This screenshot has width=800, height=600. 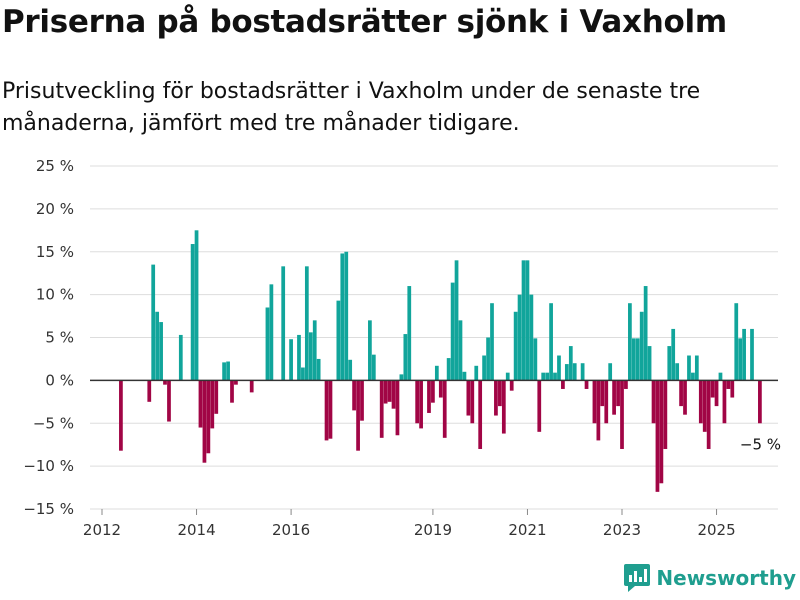 I want to click on brand-name: Newsworthy, so click(x=726, y=578).